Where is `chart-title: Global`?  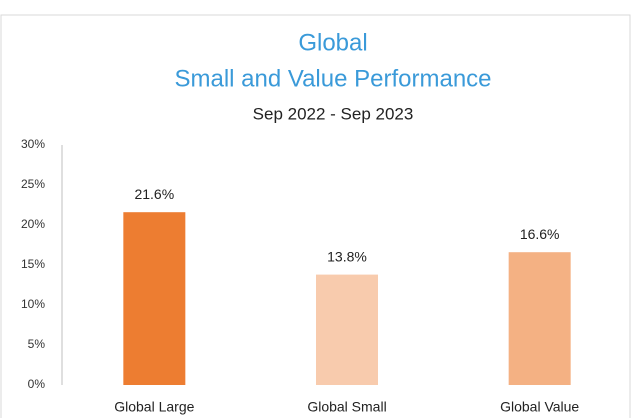
chart-title: Global is located at coordinates (332, 42).